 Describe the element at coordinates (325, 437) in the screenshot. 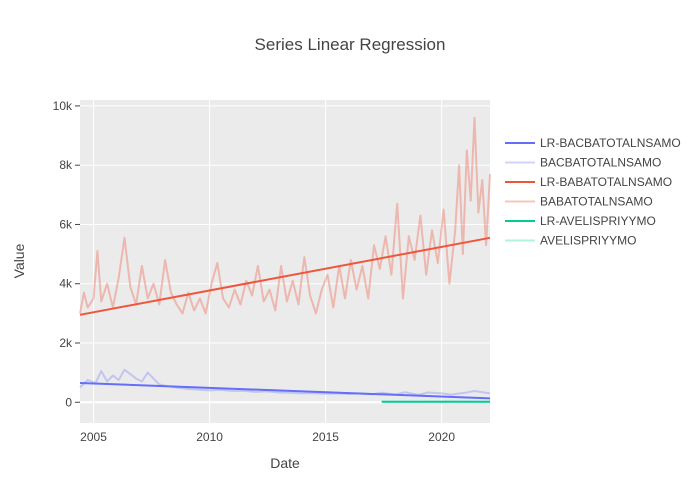

I see `x-tick-label: 2015` at that location.